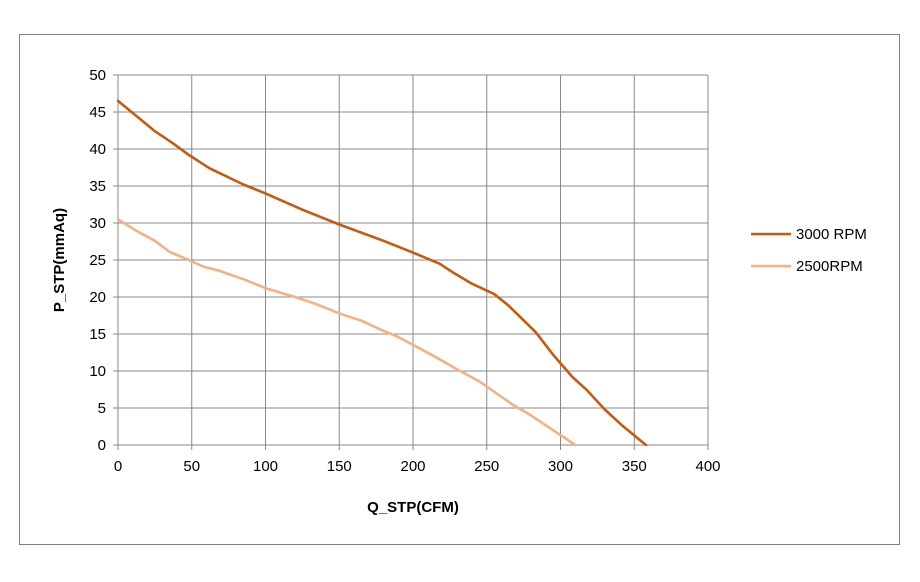  I want to click on x-axis-title: Q_STP(CFM), so click(413, 507).